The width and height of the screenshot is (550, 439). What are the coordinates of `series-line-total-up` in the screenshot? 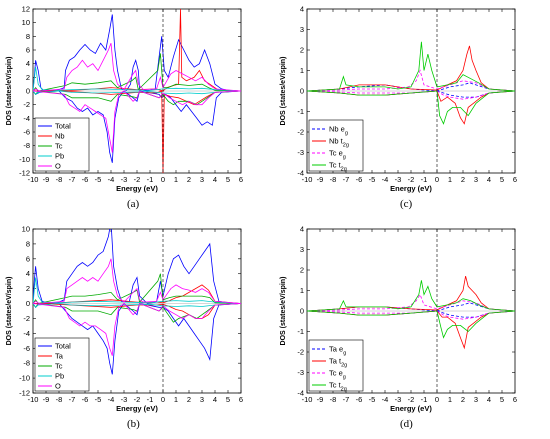 It's located at (137, 53).